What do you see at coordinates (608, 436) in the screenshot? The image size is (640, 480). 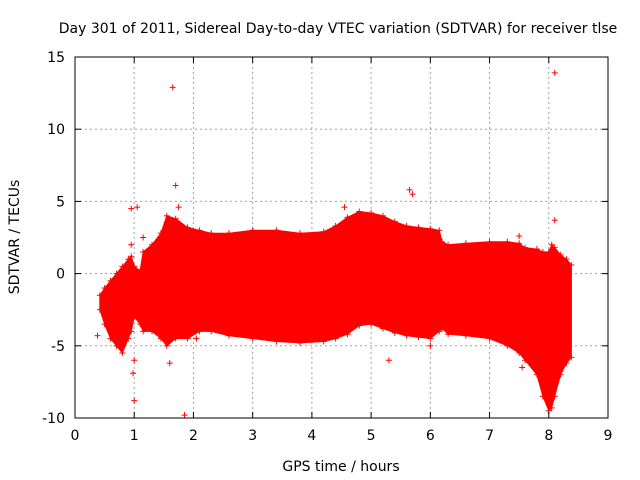 I see `x-tick-label: 9` at bounding box center [608, 436].